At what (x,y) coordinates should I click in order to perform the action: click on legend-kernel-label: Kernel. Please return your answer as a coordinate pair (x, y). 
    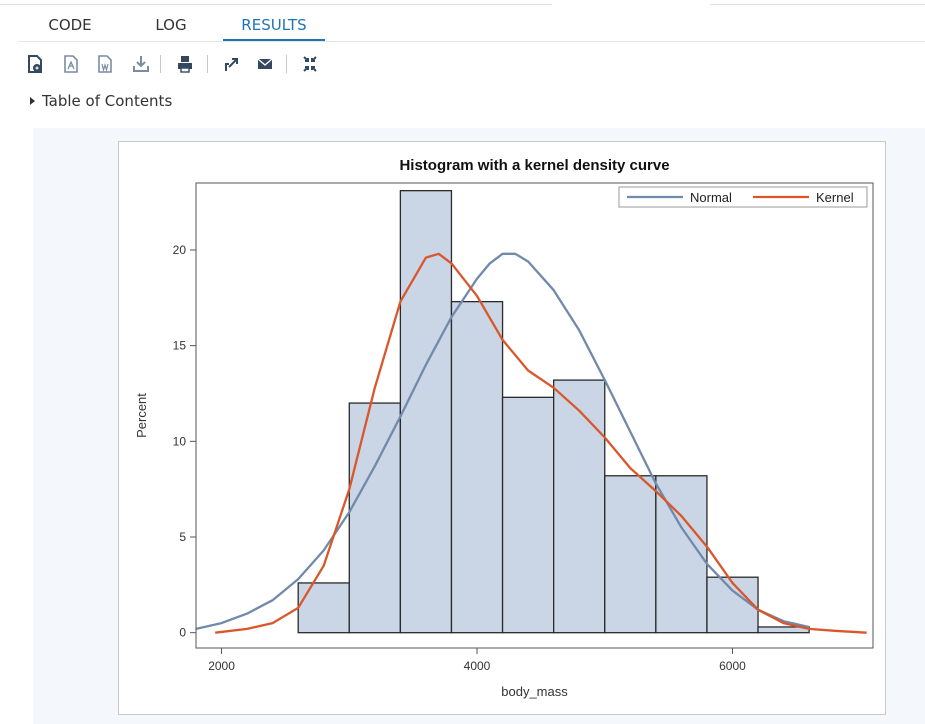
    Looking at the image, I should click on (835, 197).